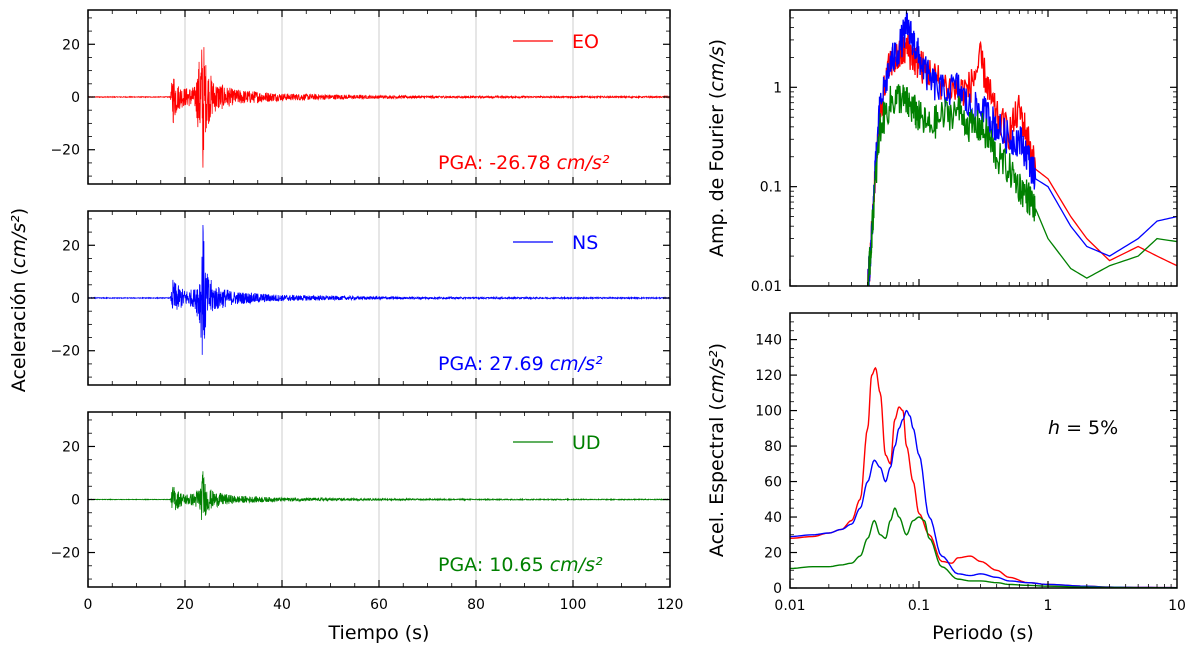 This screenshot has width=1190, height=645. I want to click on accel-trace-eo, so click(379, 107).